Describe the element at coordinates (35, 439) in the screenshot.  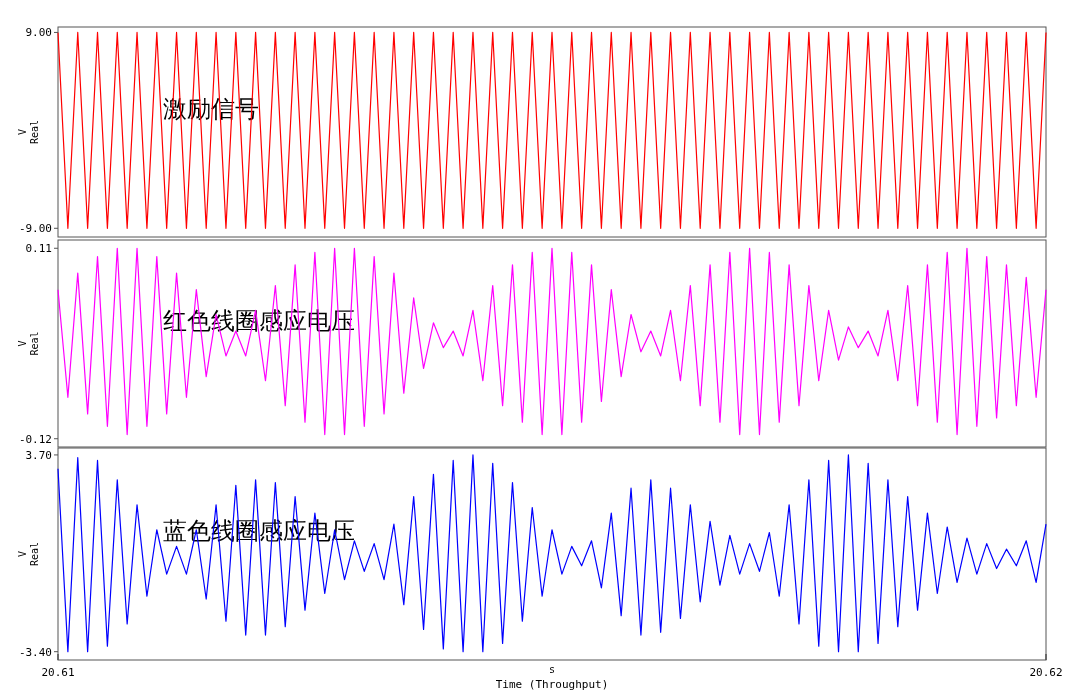
I see `y-tick-label: -0.12` at that location.